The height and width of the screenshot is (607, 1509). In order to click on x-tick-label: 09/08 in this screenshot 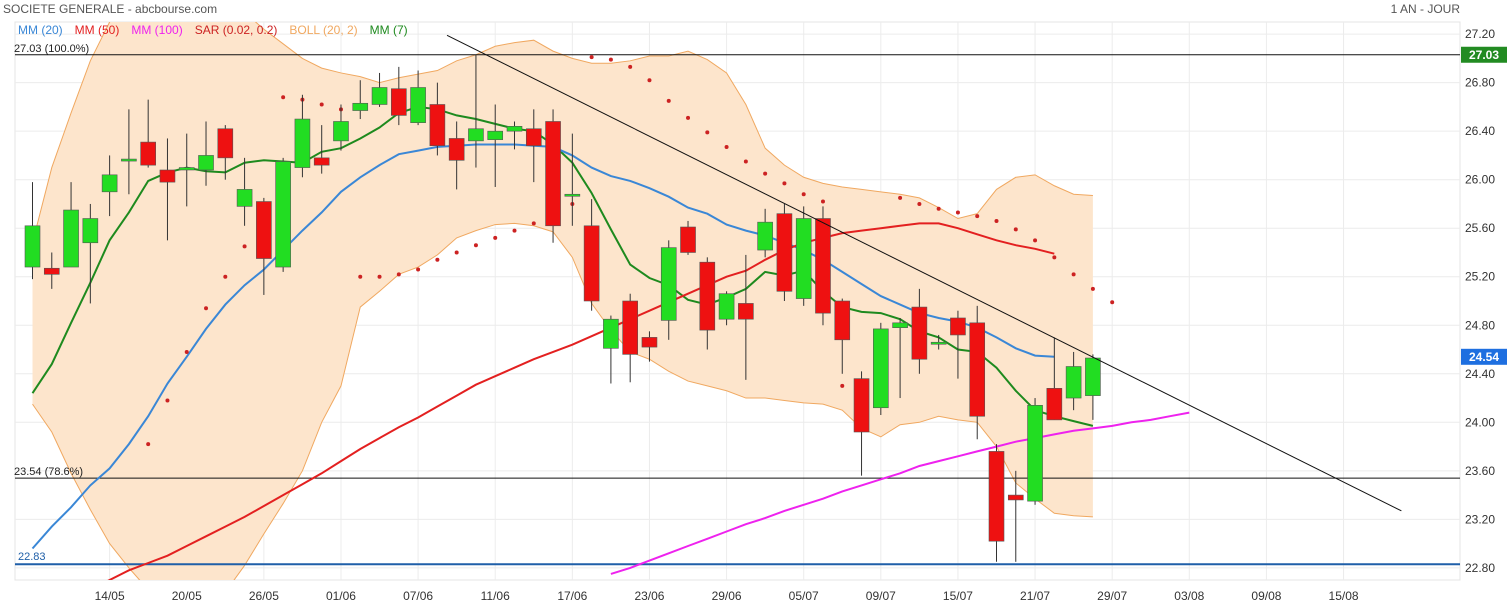, I will do `click(1266, 596)`.